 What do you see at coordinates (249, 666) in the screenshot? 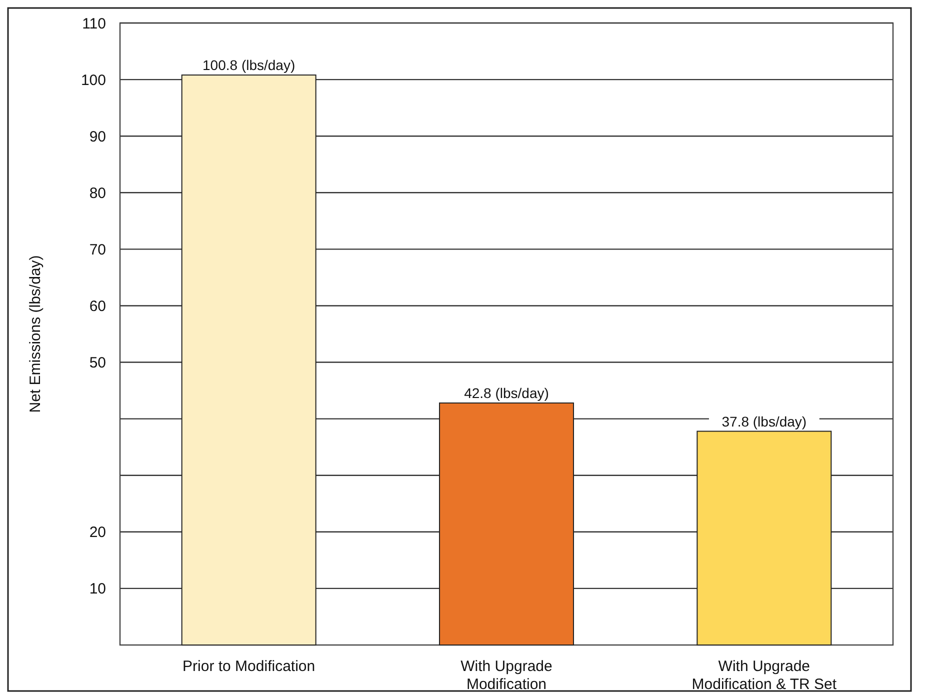
I see `x-tick-label: Prior to Modification` at bounding box center [249, 666].